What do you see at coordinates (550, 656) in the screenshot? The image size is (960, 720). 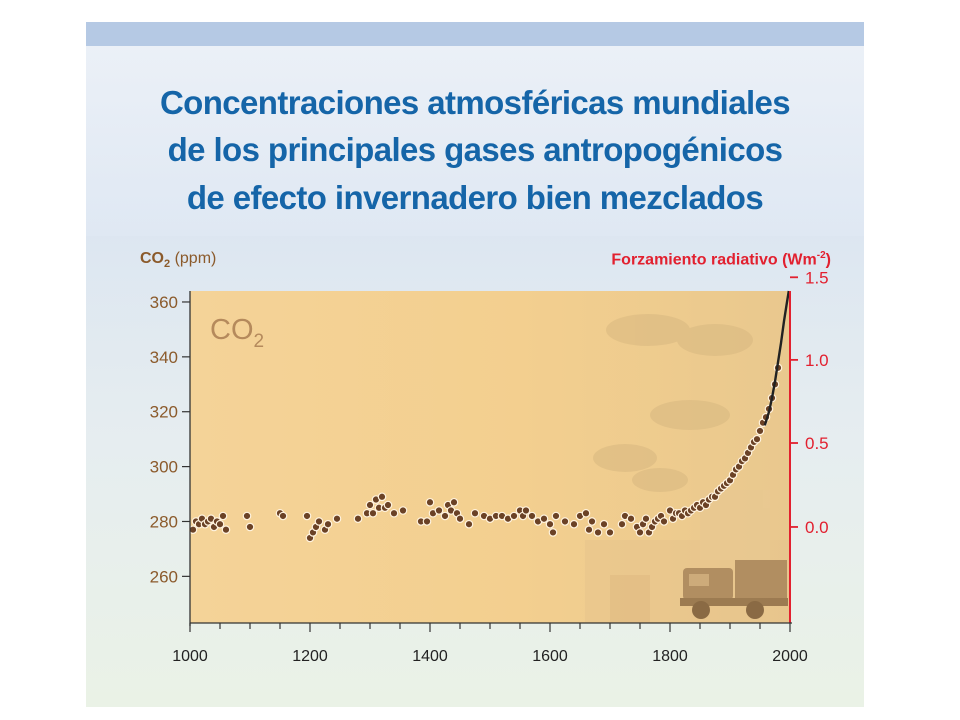 I see `x-tick-label: 1600` at bounding box center [550, 656].